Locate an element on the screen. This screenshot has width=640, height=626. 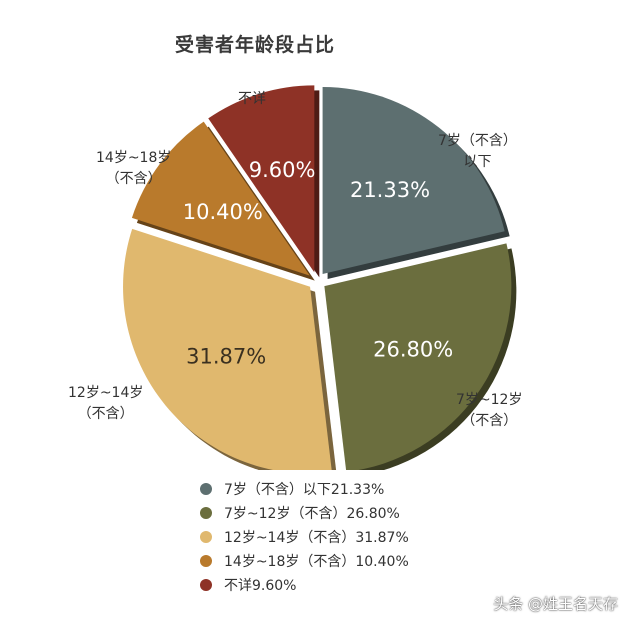
legend-item-unknown: 不详9.60% is located at coordinates (304, 585).